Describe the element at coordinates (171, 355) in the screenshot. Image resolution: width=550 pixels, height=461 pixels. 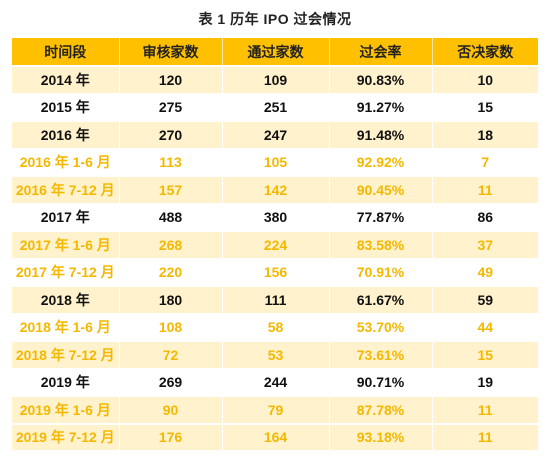
I see `cell-reviewed: 72` at that location.